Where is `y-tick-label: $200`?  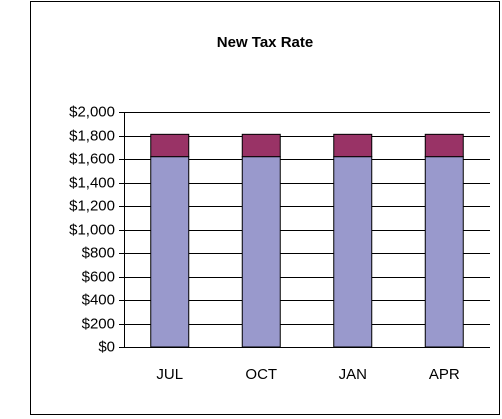 y-tick-label: $200 is located at coordinates (98, 323).